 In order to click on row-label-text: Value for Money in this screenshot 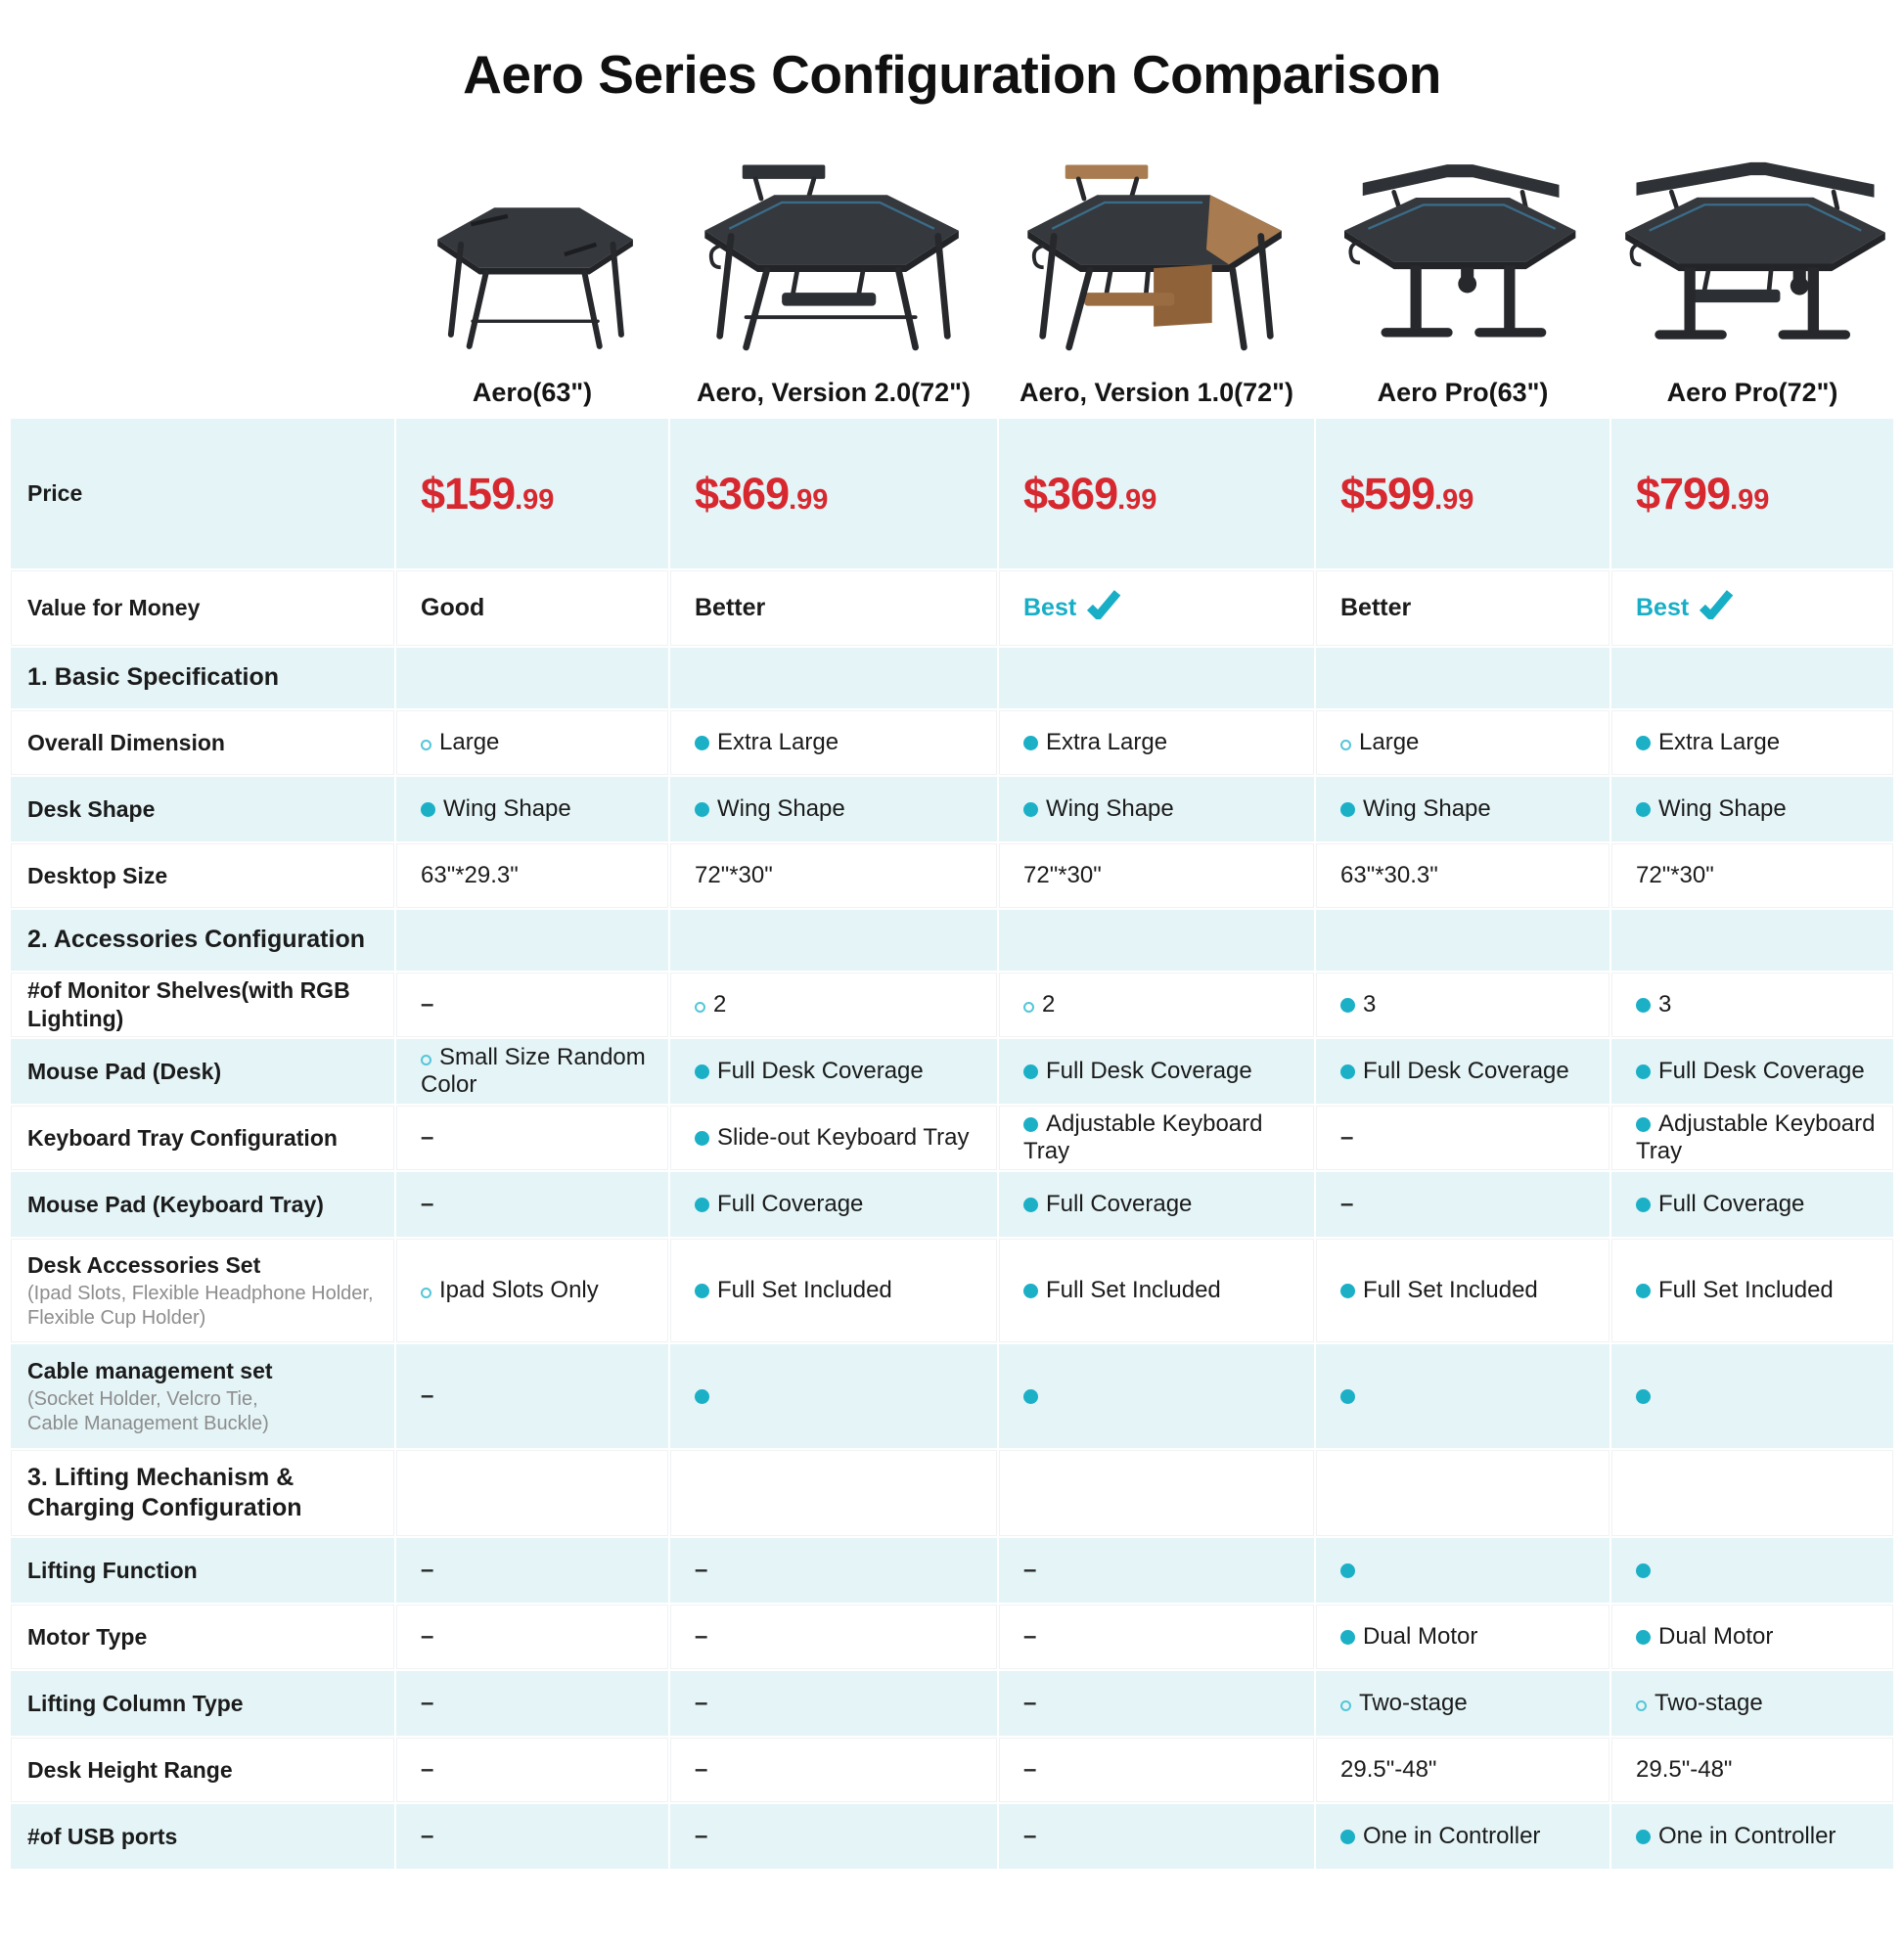, I will do `click(114, 608)`.